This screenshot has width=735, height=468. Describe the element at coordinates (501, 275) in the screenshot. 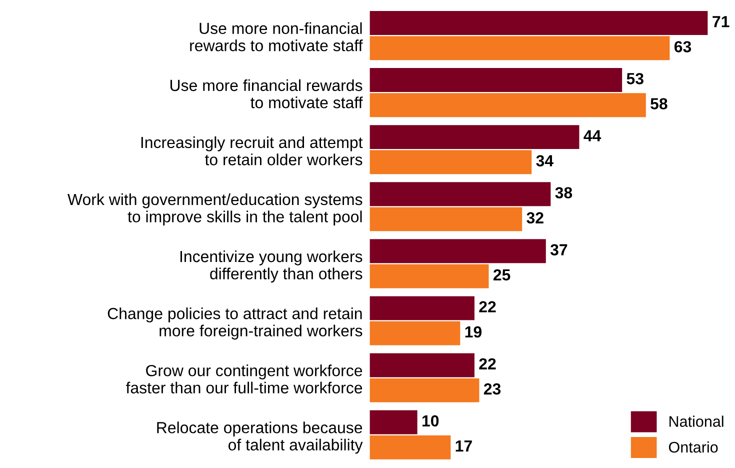

I see `data-label: 25` at that location.